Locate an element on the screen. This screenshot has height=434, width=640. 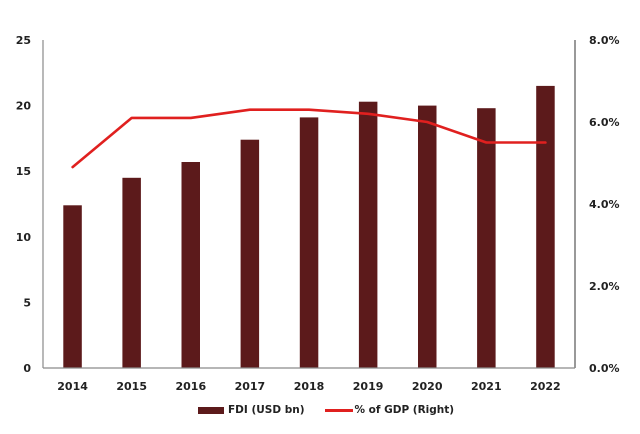
bar-2014 is located at coordinates (72, 286).